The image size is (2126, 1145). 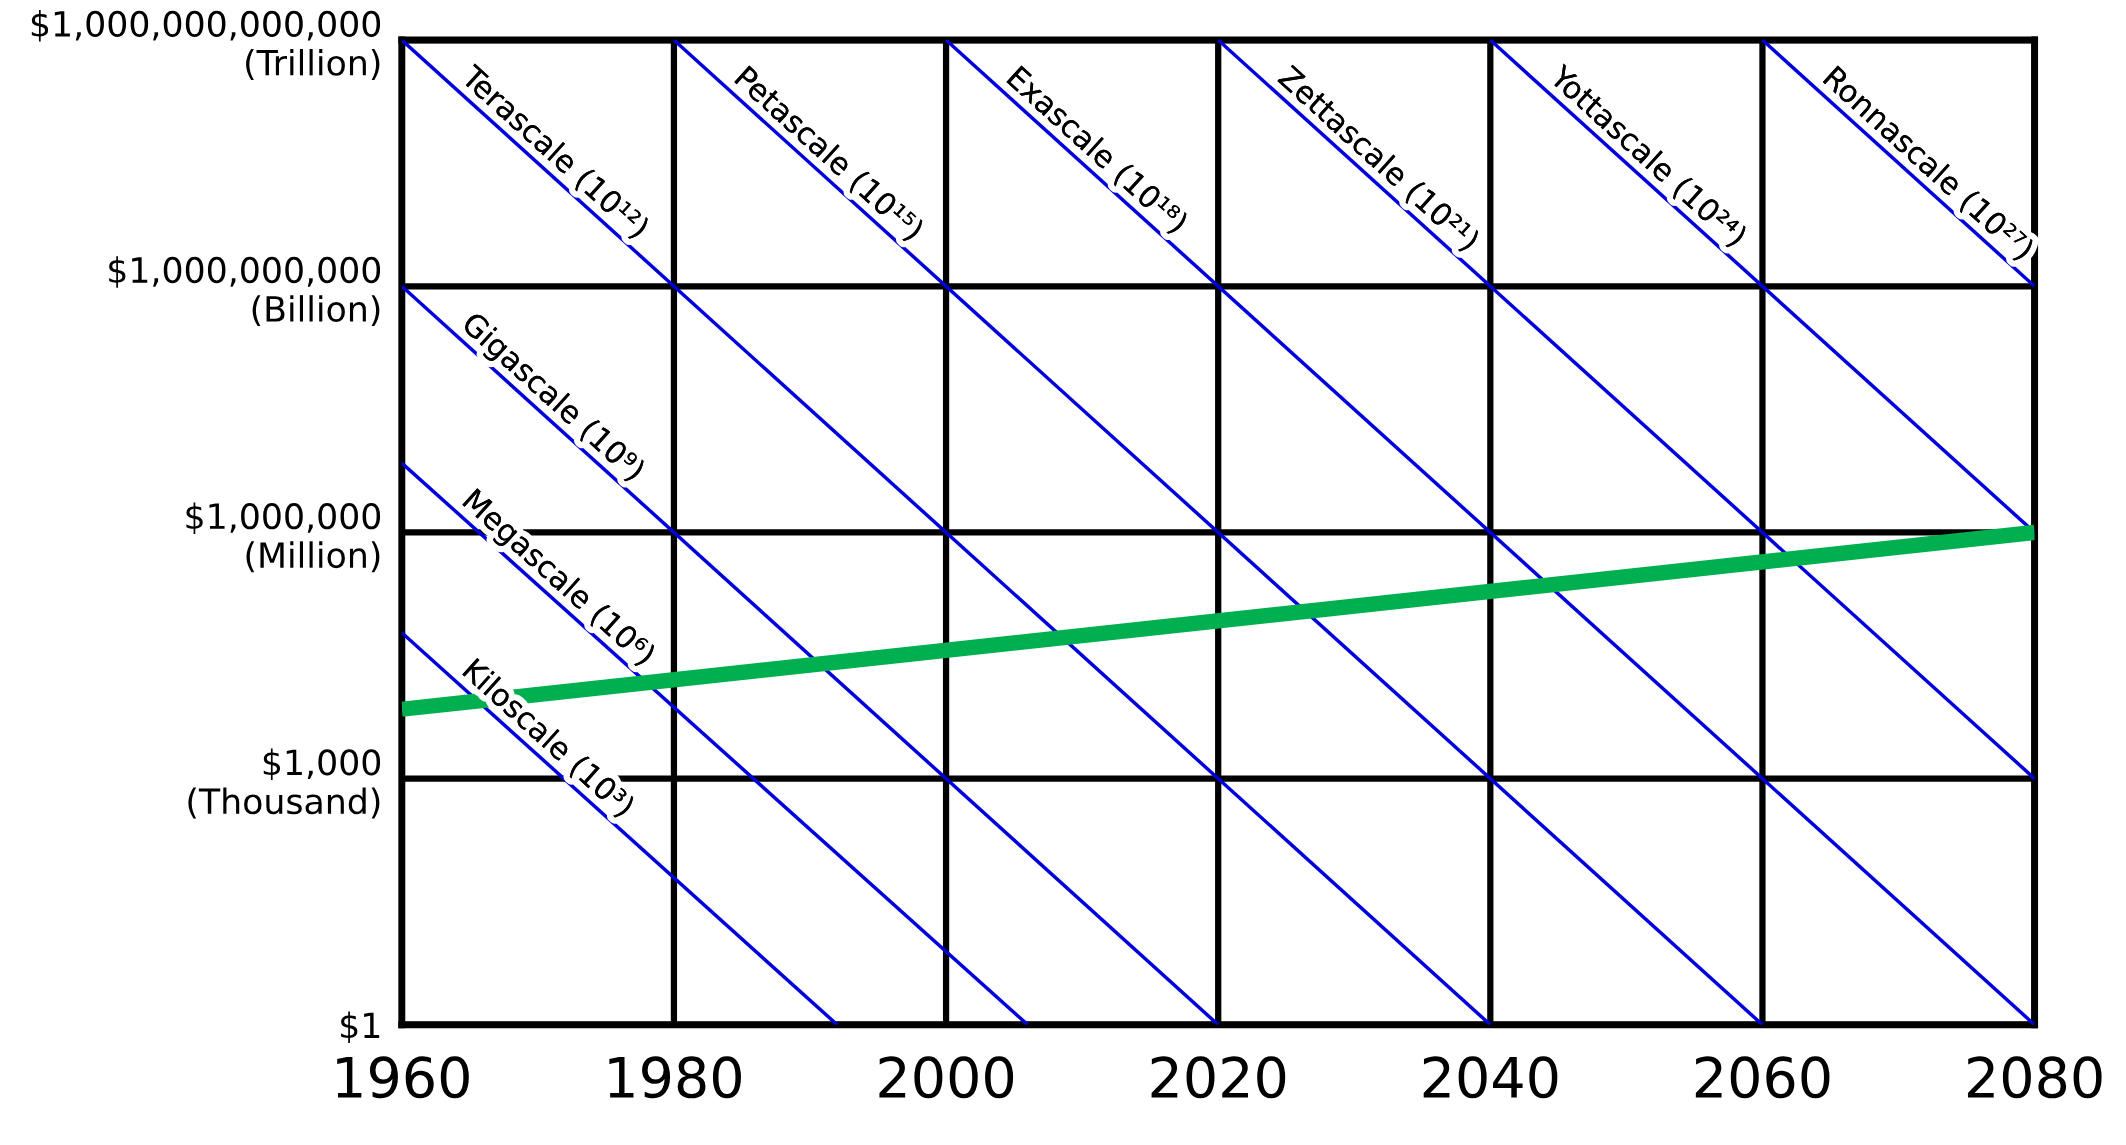 I want to click on y-tick-label: $1,000 (Thousand), so click(x=284, y=783).